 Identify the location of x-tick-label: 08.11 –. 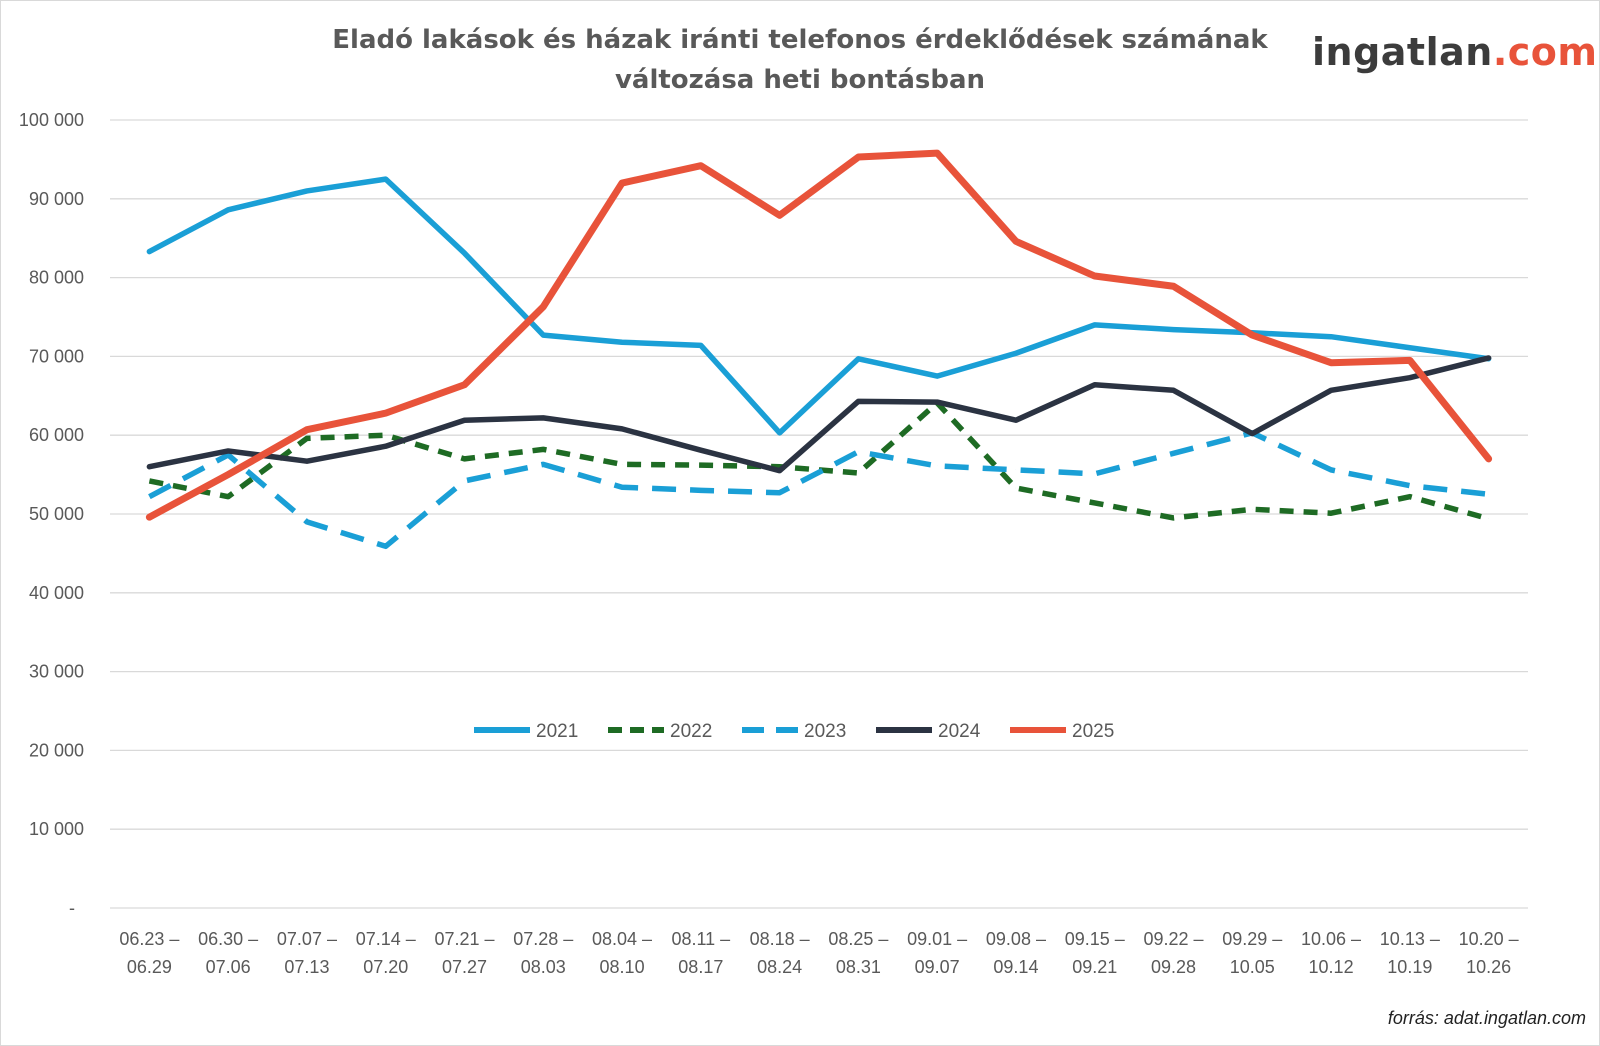
(700, 939).